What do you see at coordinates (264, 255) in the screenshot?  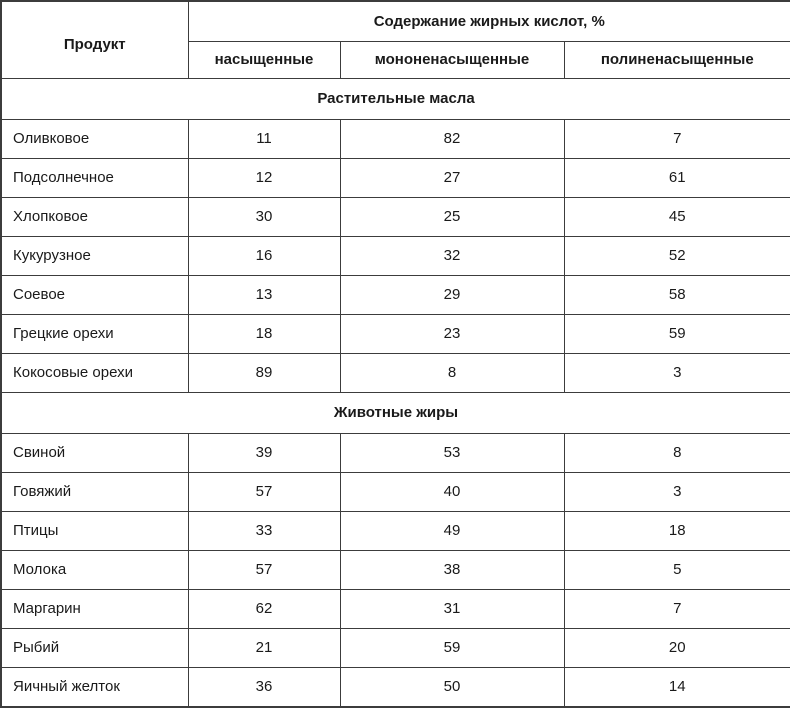 I see `value-cell: 16` at bounding box center [264, 255].